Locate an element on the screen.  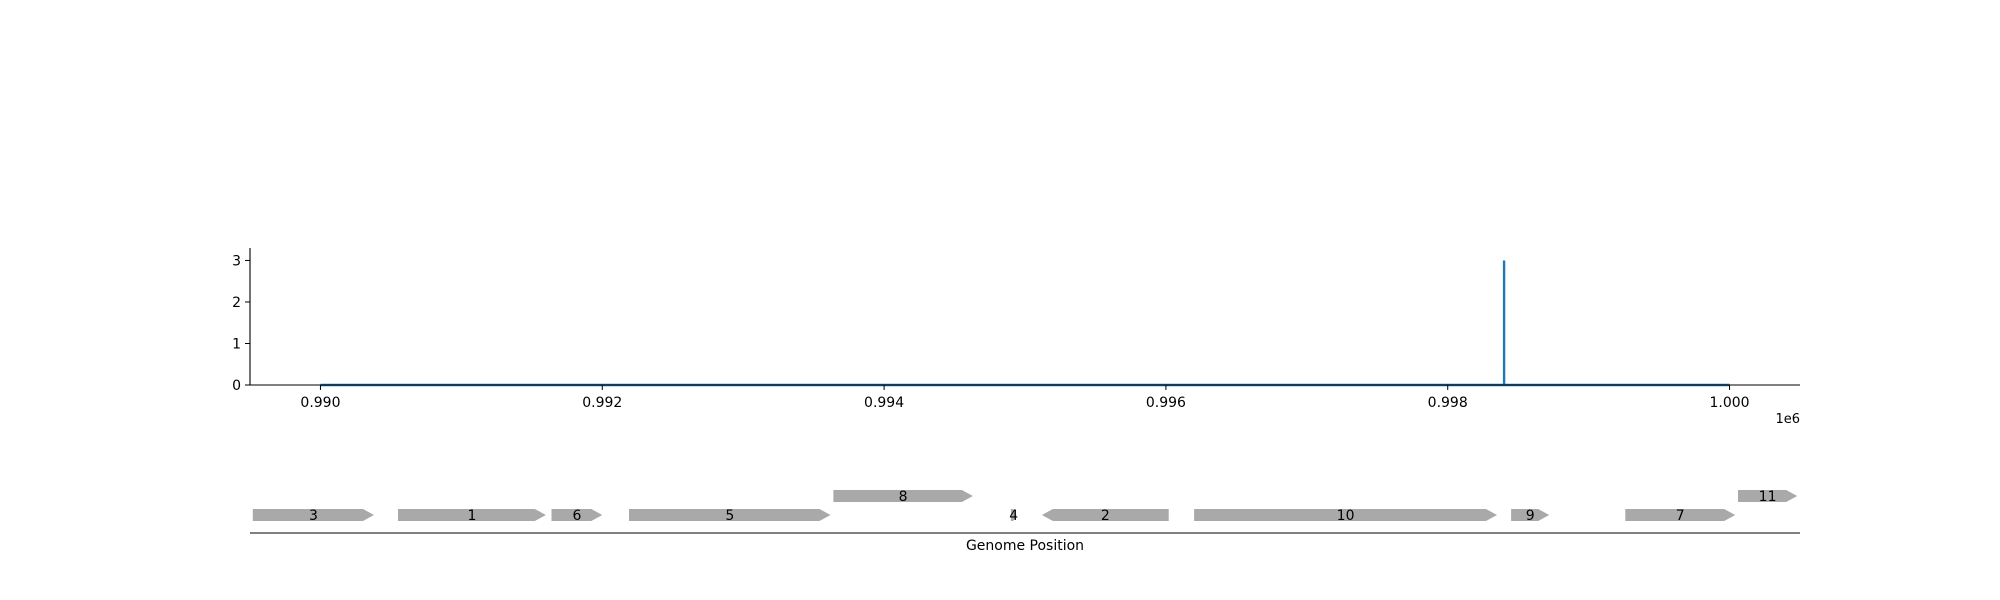
gene-label: 4 is located at coordinates (1013, 516).